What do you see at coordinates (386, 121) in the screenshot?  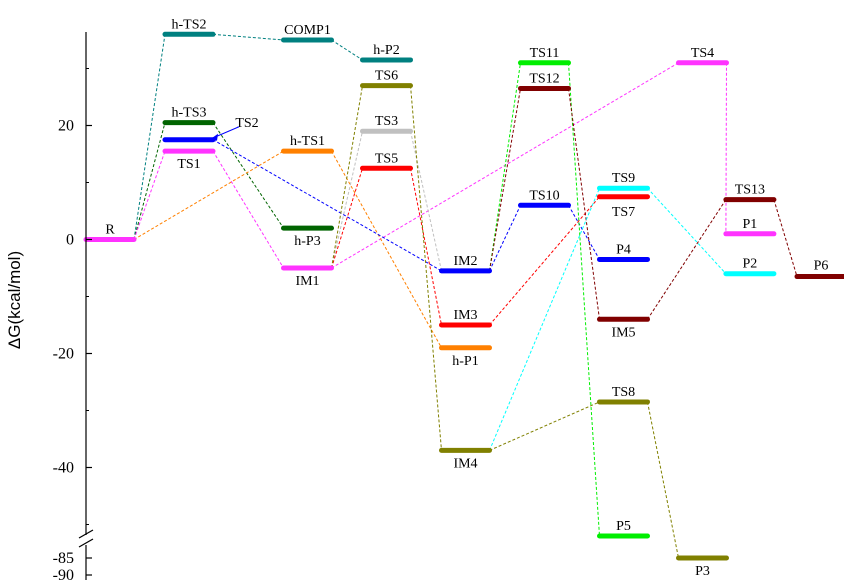 I see `label-TS3: TS3` at bounding box center [386, 121].